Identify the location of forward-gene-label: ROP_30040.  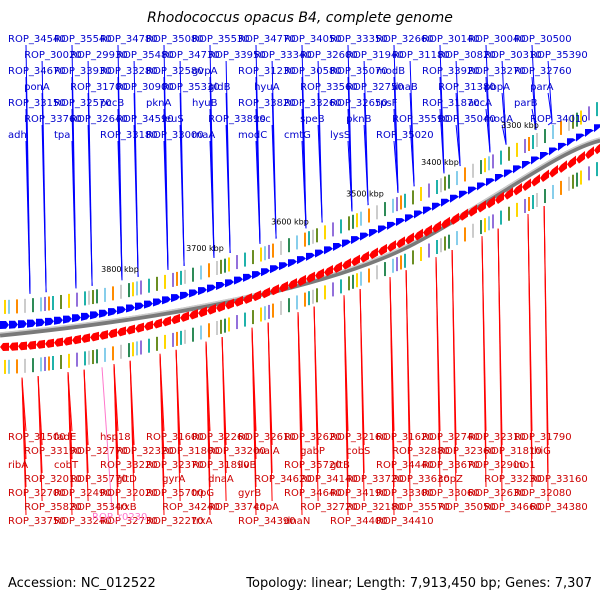
(497, 39).